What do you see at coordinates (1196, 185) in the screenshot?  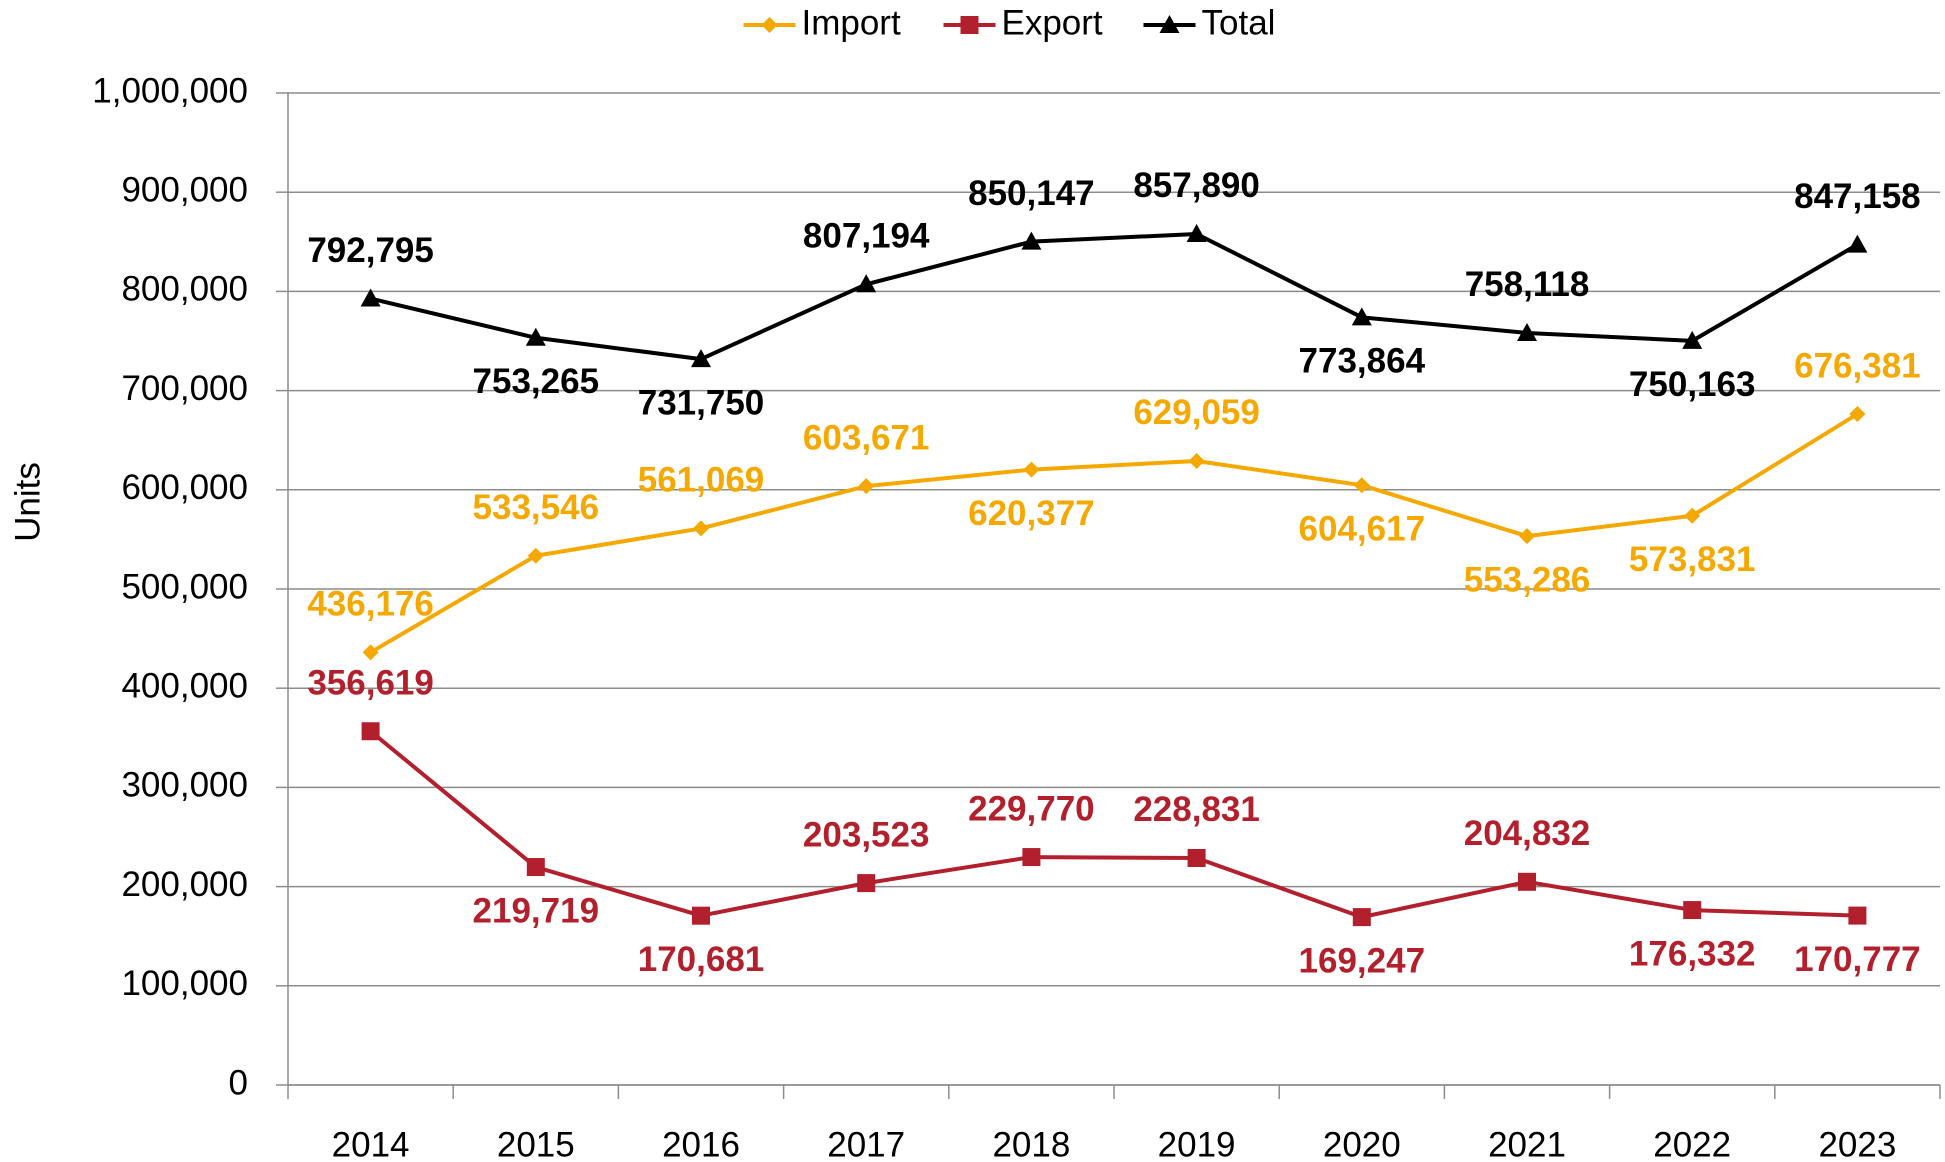 I see `data-label: 857,890` at bounding box center [1196, 185].